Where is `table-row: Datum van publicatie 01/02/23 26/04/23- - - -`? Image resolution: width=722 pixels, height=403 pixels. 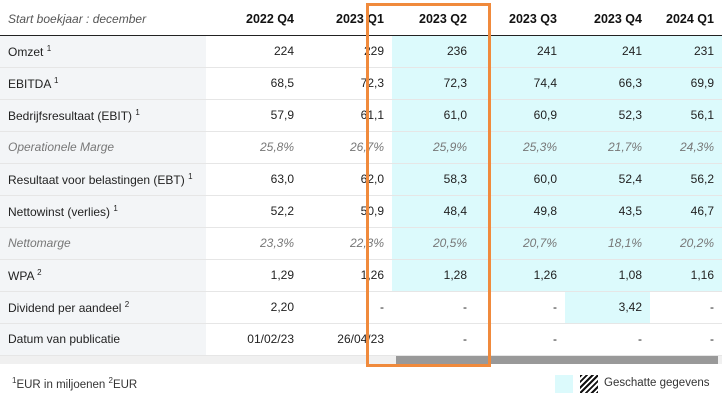
table-row: Datum van publicatie 01/02/23 26/04/23- - - - is located at coordinates (361, 339).